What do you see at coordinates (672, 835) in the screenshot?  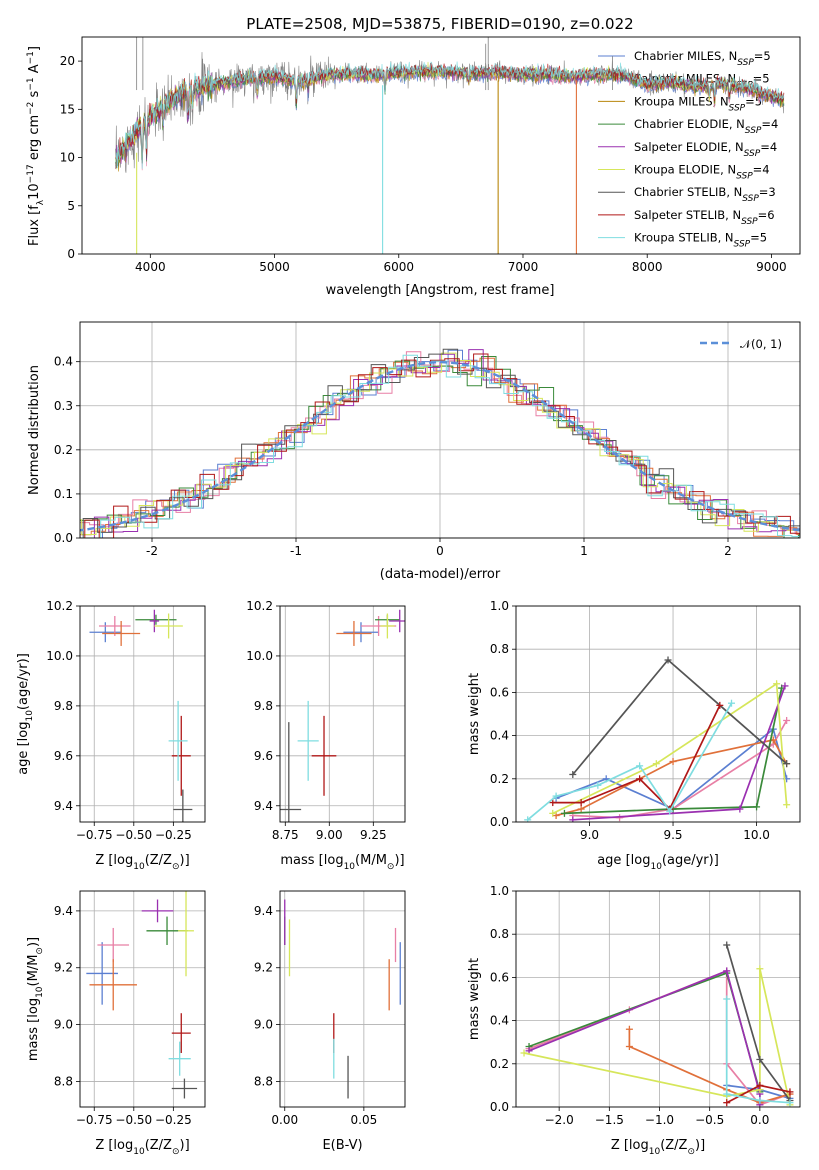 I see `x-tick-label: 9.5` at bounding box center [672, 835].